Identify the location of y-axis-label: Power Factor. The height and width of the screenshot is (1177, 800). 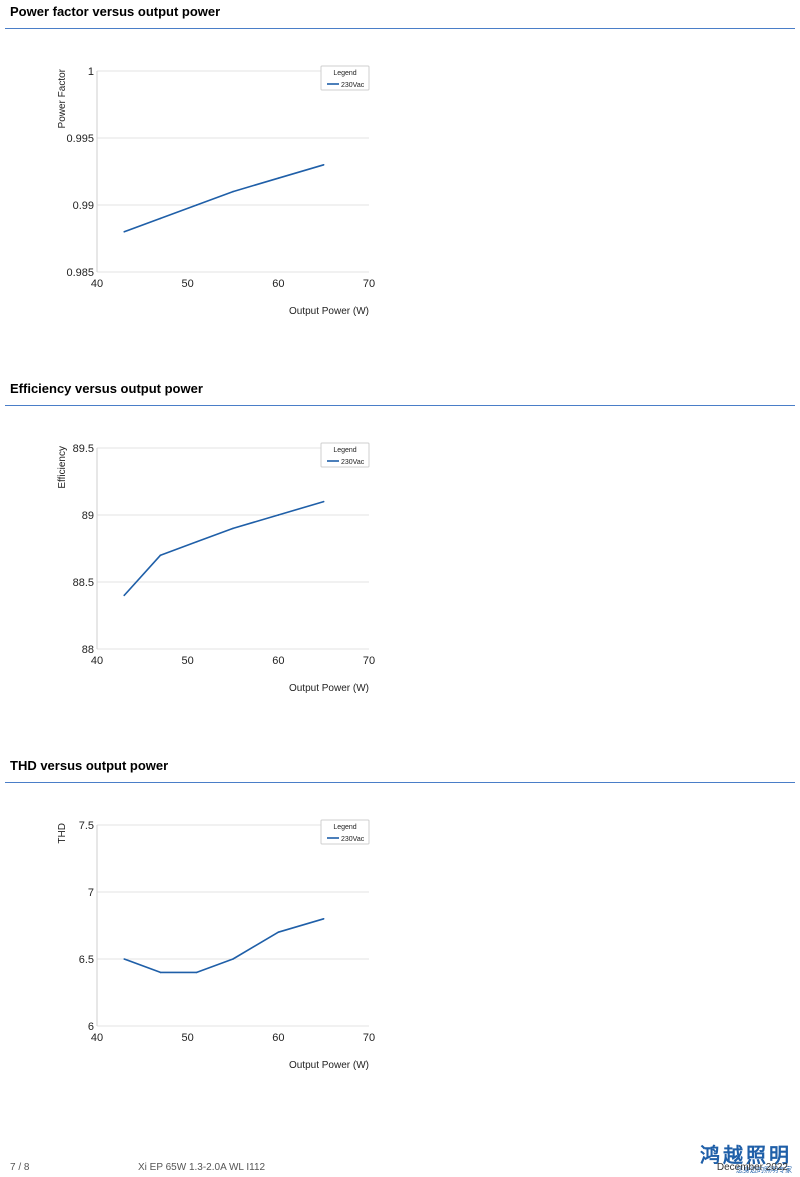
(62, 98).